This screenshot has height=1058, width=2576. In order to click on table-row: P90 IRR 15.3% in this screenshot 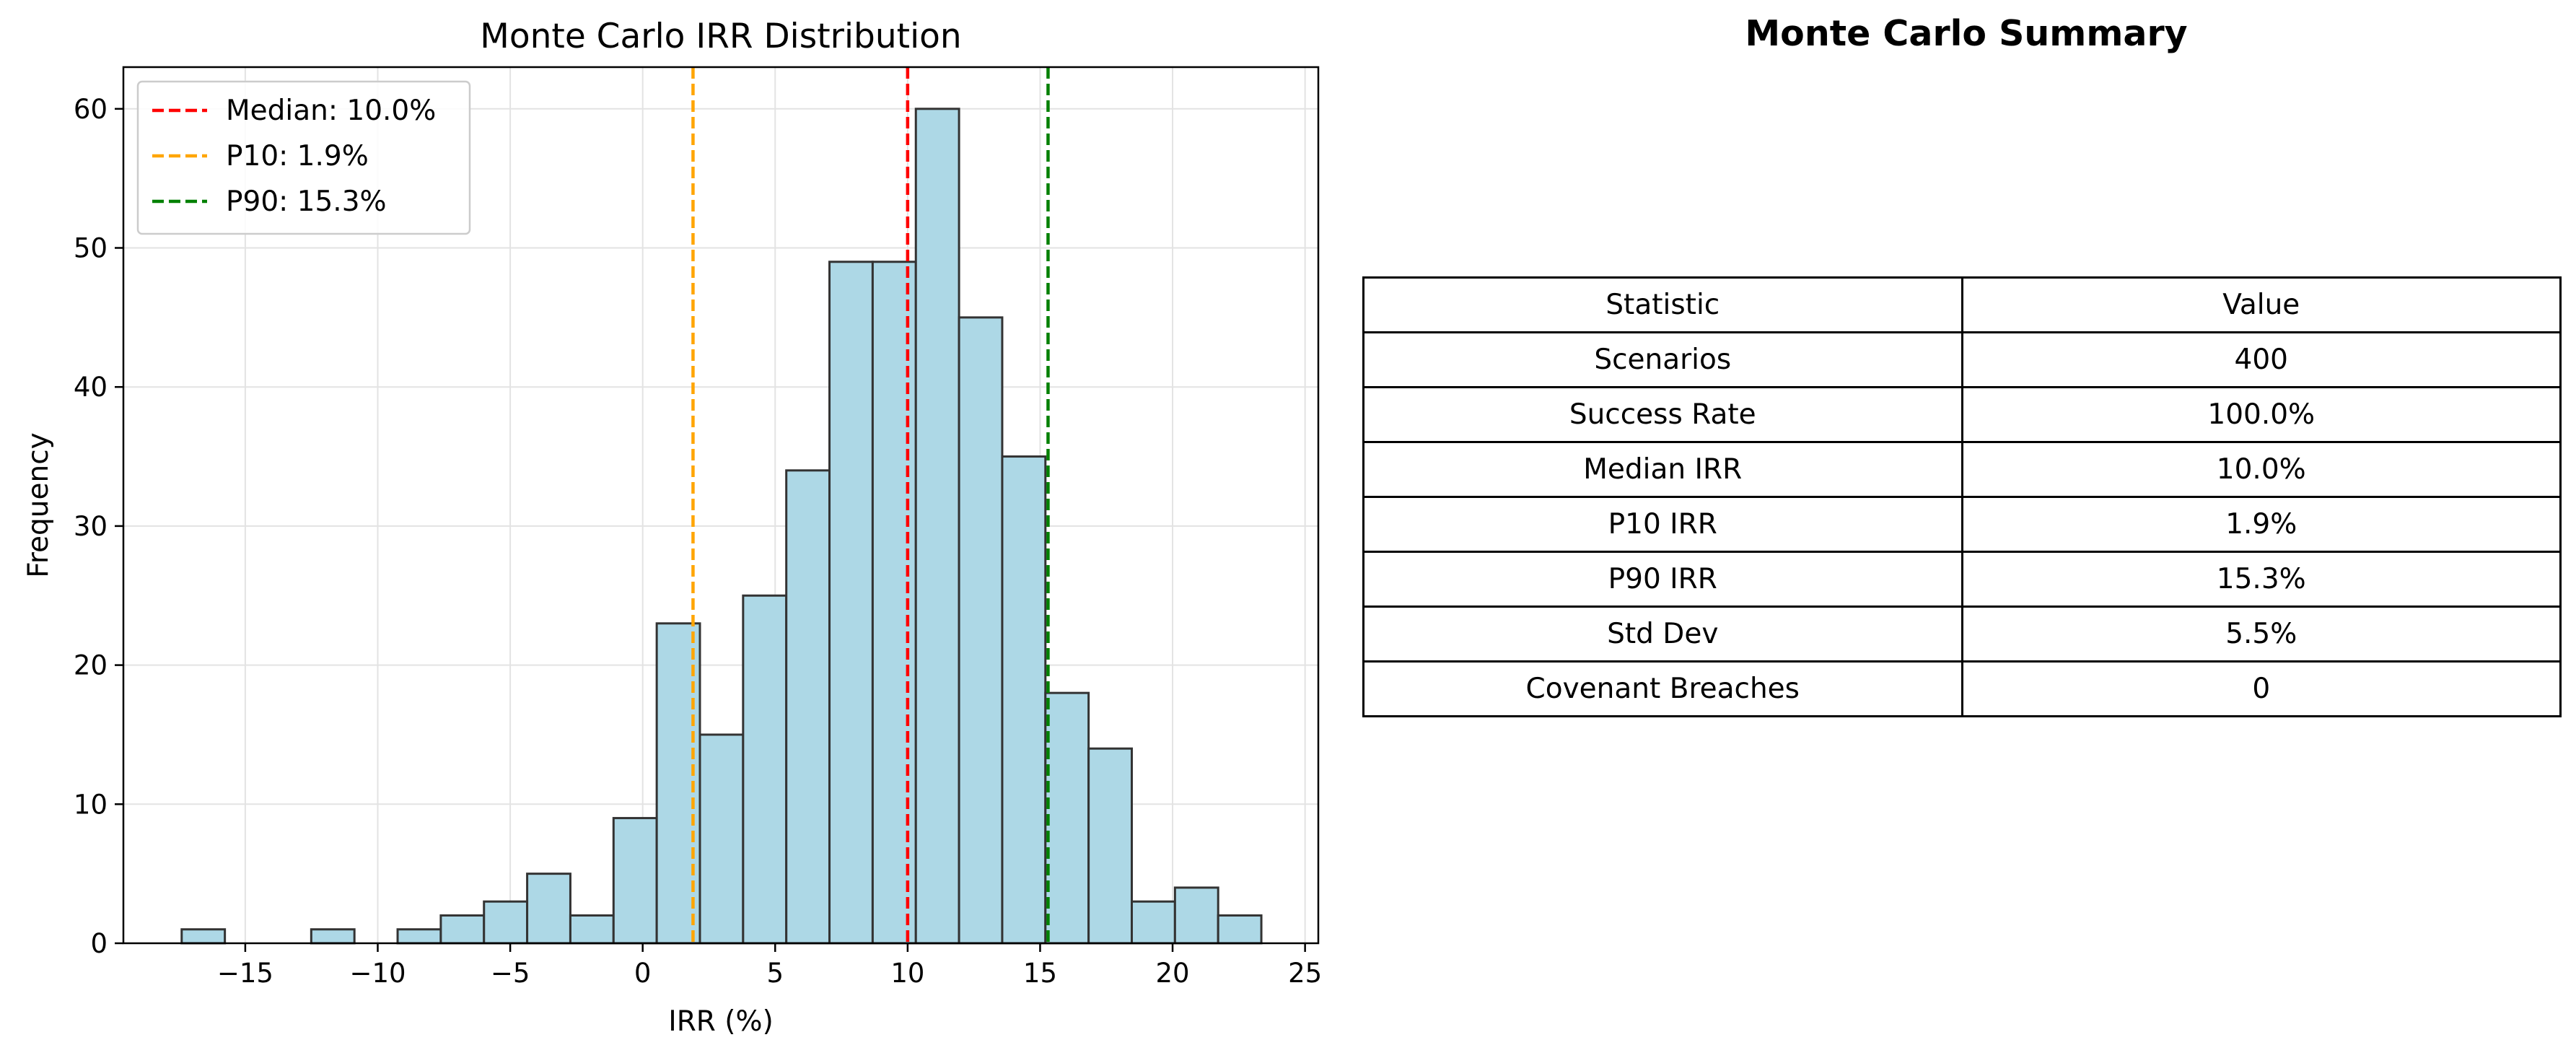, I will do `click(1962, 579)`.